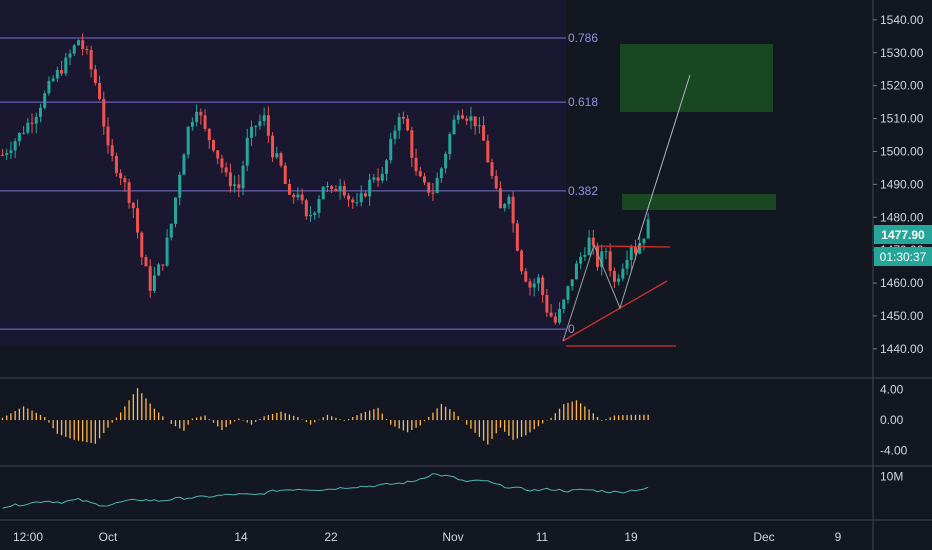 The image size is (932, 550). I want to click on time-tick-label: Dec, so click(763, 537).